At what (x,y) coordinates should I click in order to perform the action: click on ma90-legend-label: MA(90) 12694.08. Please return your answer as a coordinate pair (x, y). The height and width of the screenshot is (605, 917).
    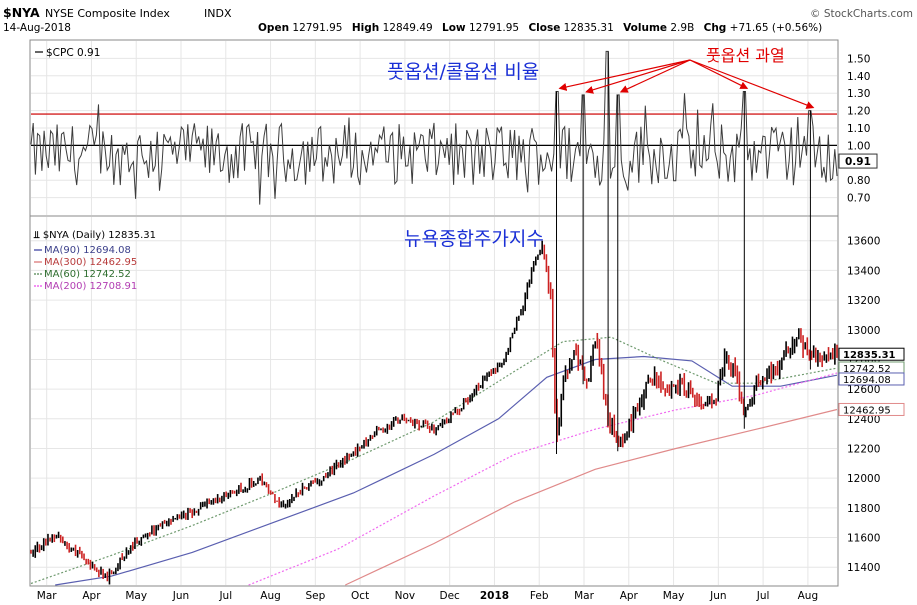
    Looking at the image, I should click on (87, 250).